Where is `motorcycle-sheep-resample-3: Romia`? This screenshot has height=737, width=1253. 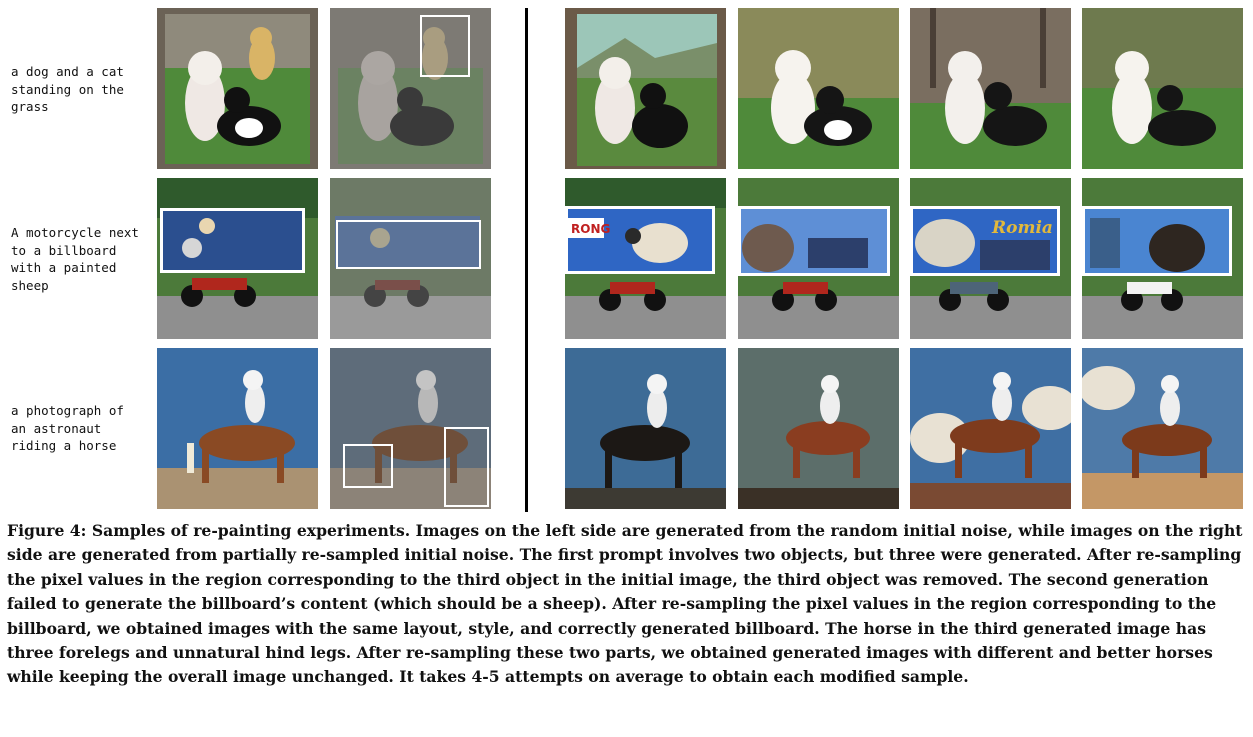
motorcycle-sheep-resample-3: Romia is located at coordinates (990, 258).